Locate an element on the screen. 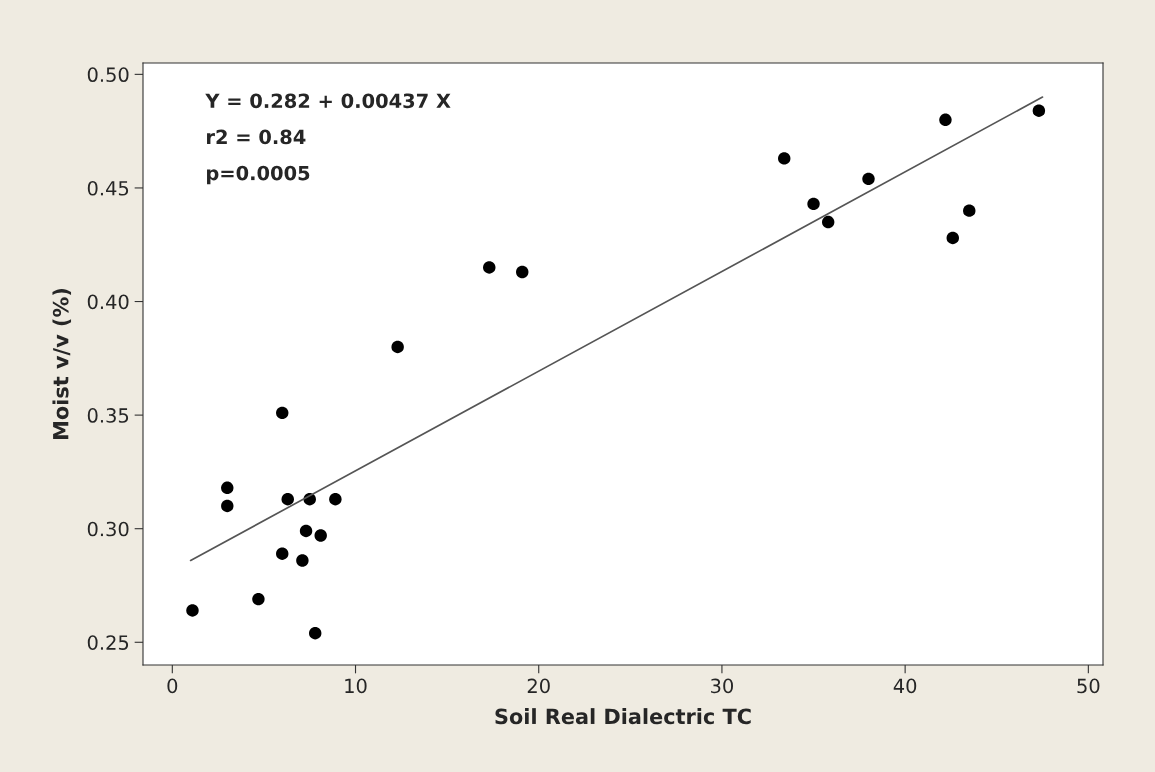 Image resolution: width=1155 pixels, height=772 pixels. x-tick-label: 0 is located at coordinates (172, 686).